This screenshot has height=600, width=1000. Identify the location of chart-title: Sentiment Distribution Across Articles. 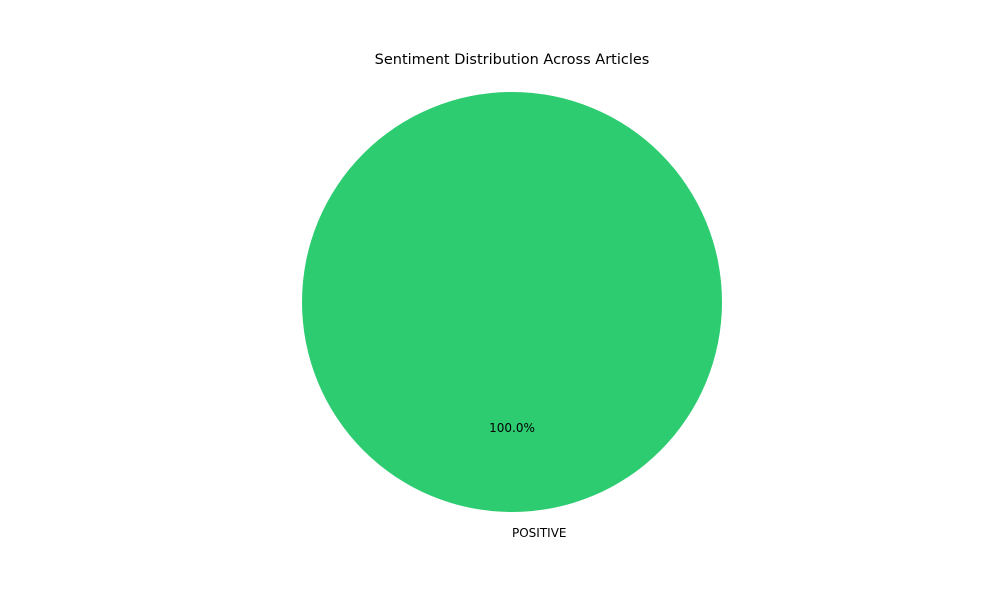
(512, 60).